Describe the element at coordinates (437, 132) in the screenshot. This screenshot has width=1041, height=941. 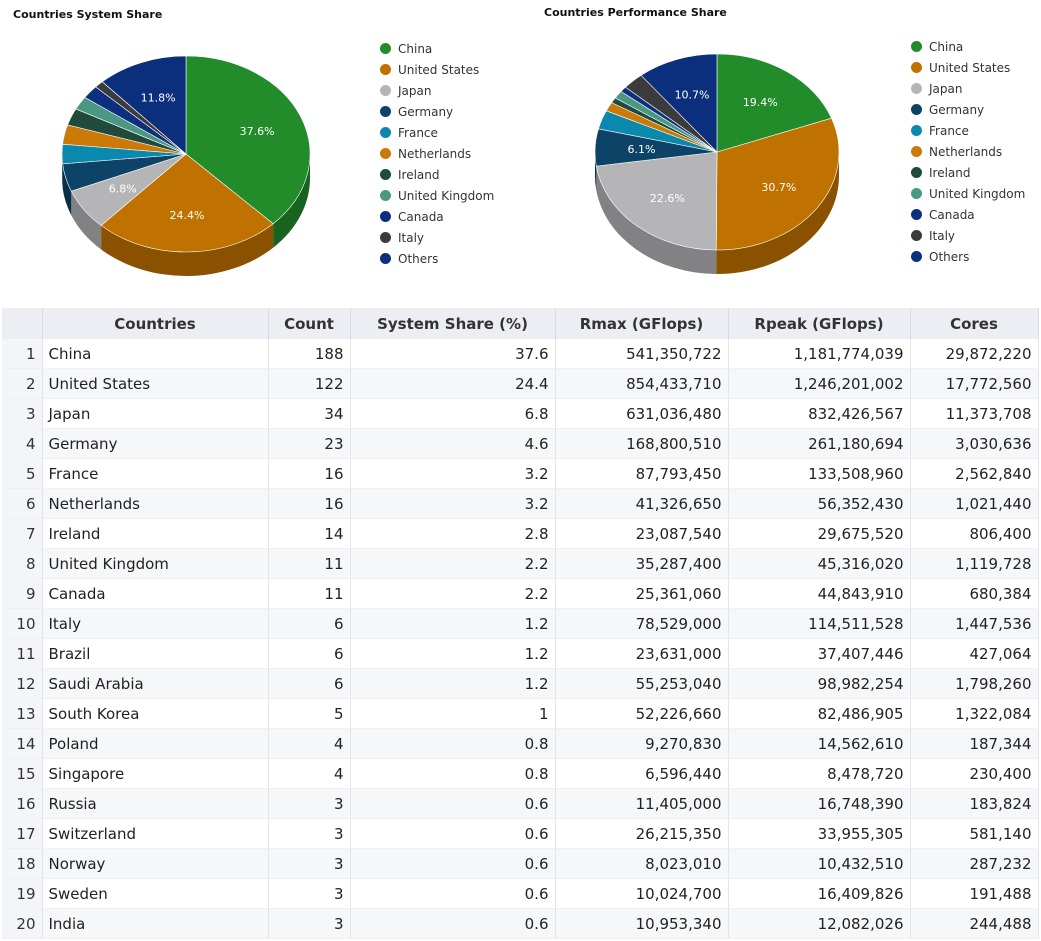
I see `legend0-item-france: France` at that location.